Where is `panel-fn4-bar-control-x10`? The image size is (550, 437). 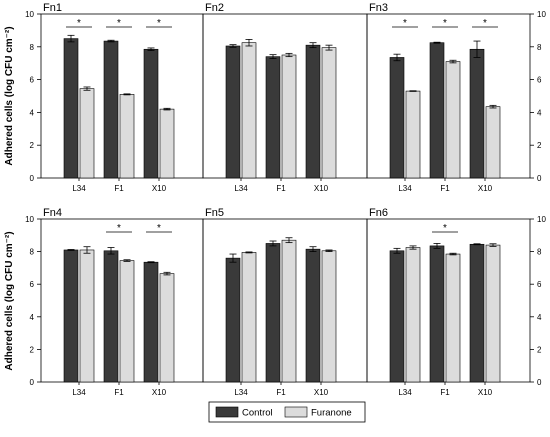 panel-fn4-bar-control-x10 is located at coordinates (151, 322).